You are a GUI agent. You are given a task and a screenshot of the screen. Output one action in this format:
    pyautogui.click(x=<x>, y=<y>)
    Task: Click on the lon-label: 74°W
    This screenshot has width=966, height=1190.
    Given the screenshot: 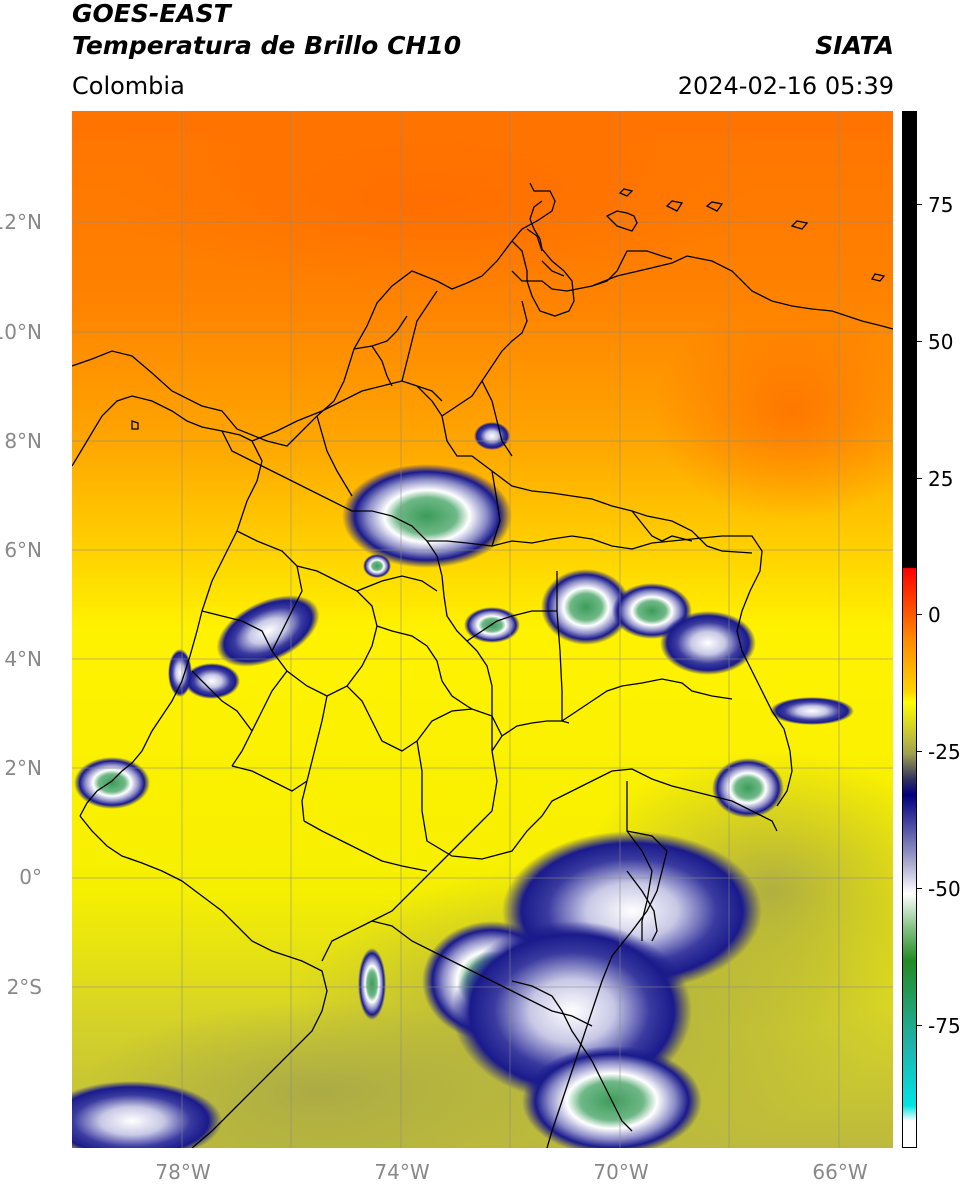 What is the action you would take?
    pyautogui.click(x=402, y=1172)
    